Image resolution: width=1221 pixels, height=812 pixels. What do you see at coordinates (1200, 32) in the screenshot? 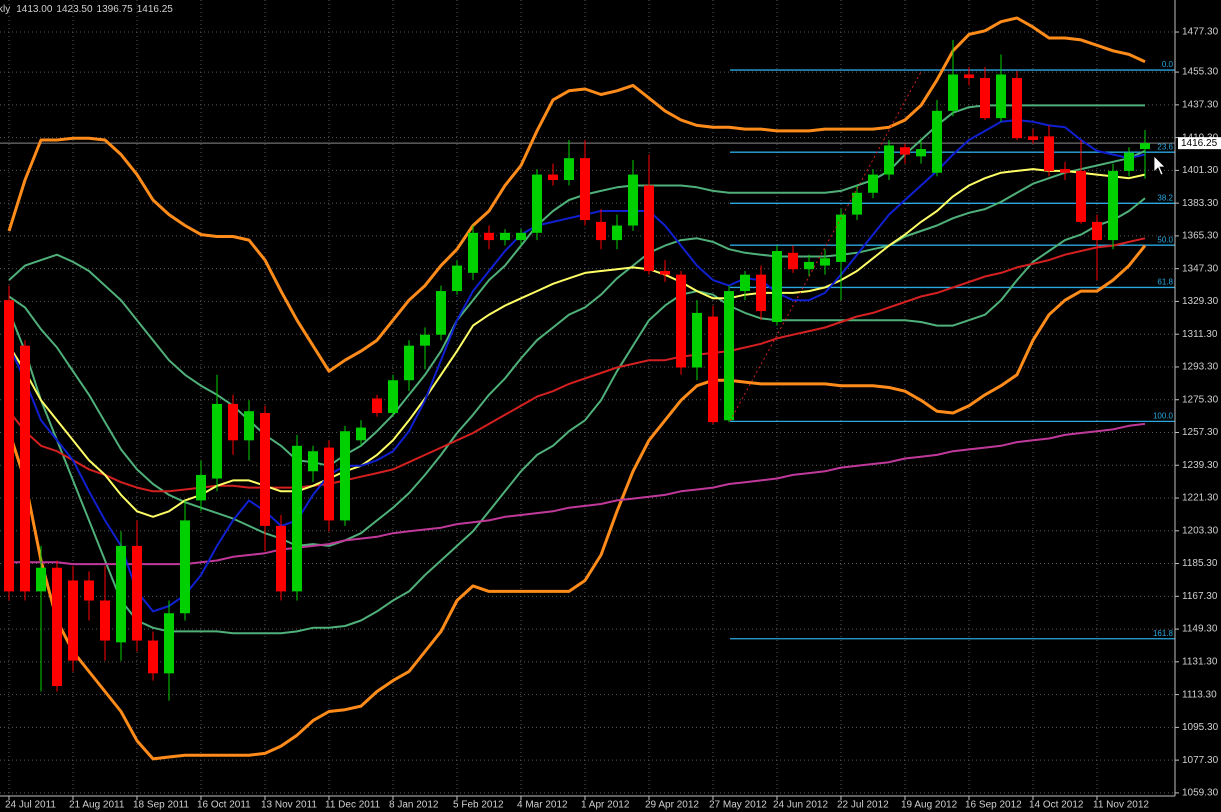
I see `y-tick-label: 1477.30` at bounding box center [1200, 32].